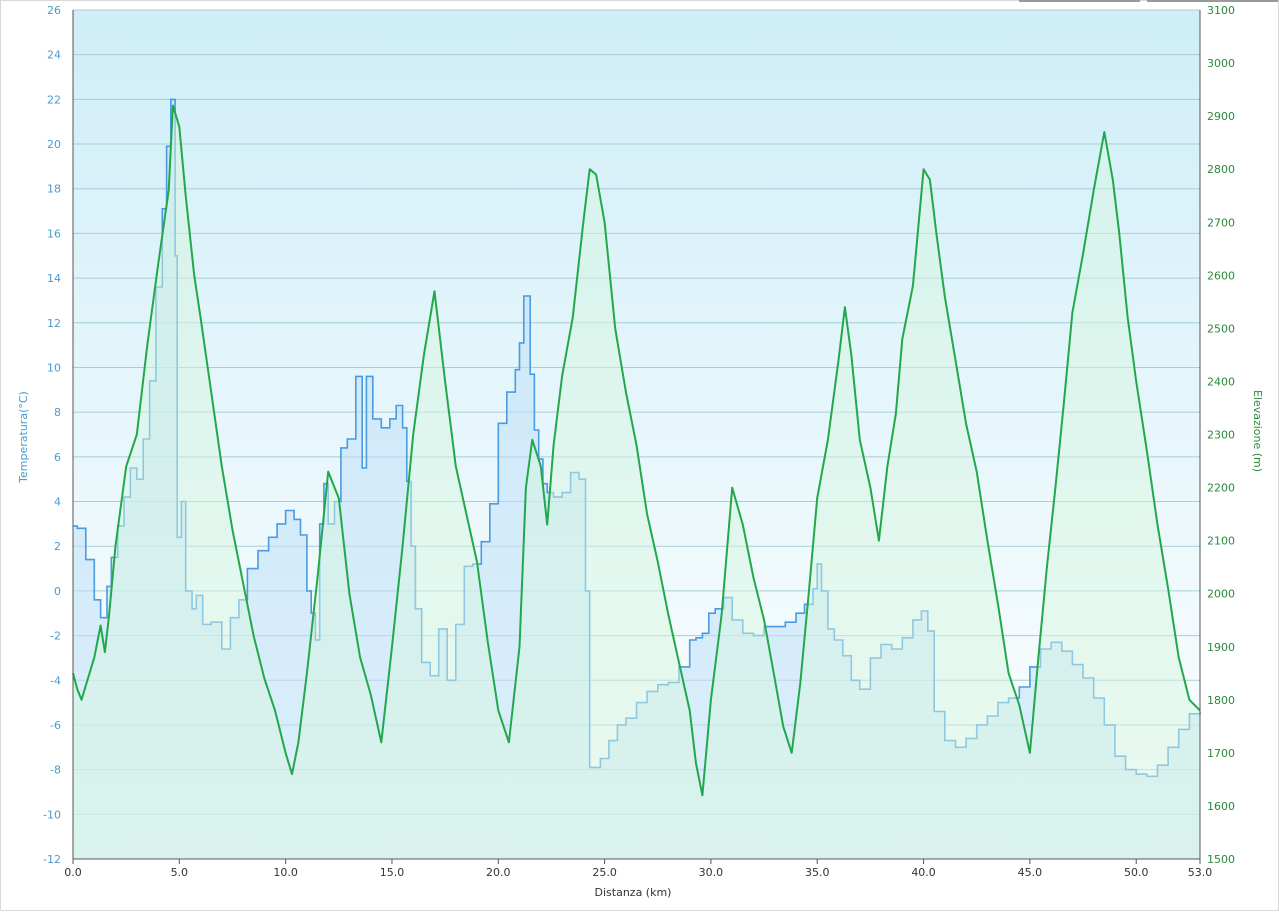 The image size is (1279, 915). Describe the element at coordinates (54, 278) in the screenshot. I see `left-tick-label: 14` at that location.